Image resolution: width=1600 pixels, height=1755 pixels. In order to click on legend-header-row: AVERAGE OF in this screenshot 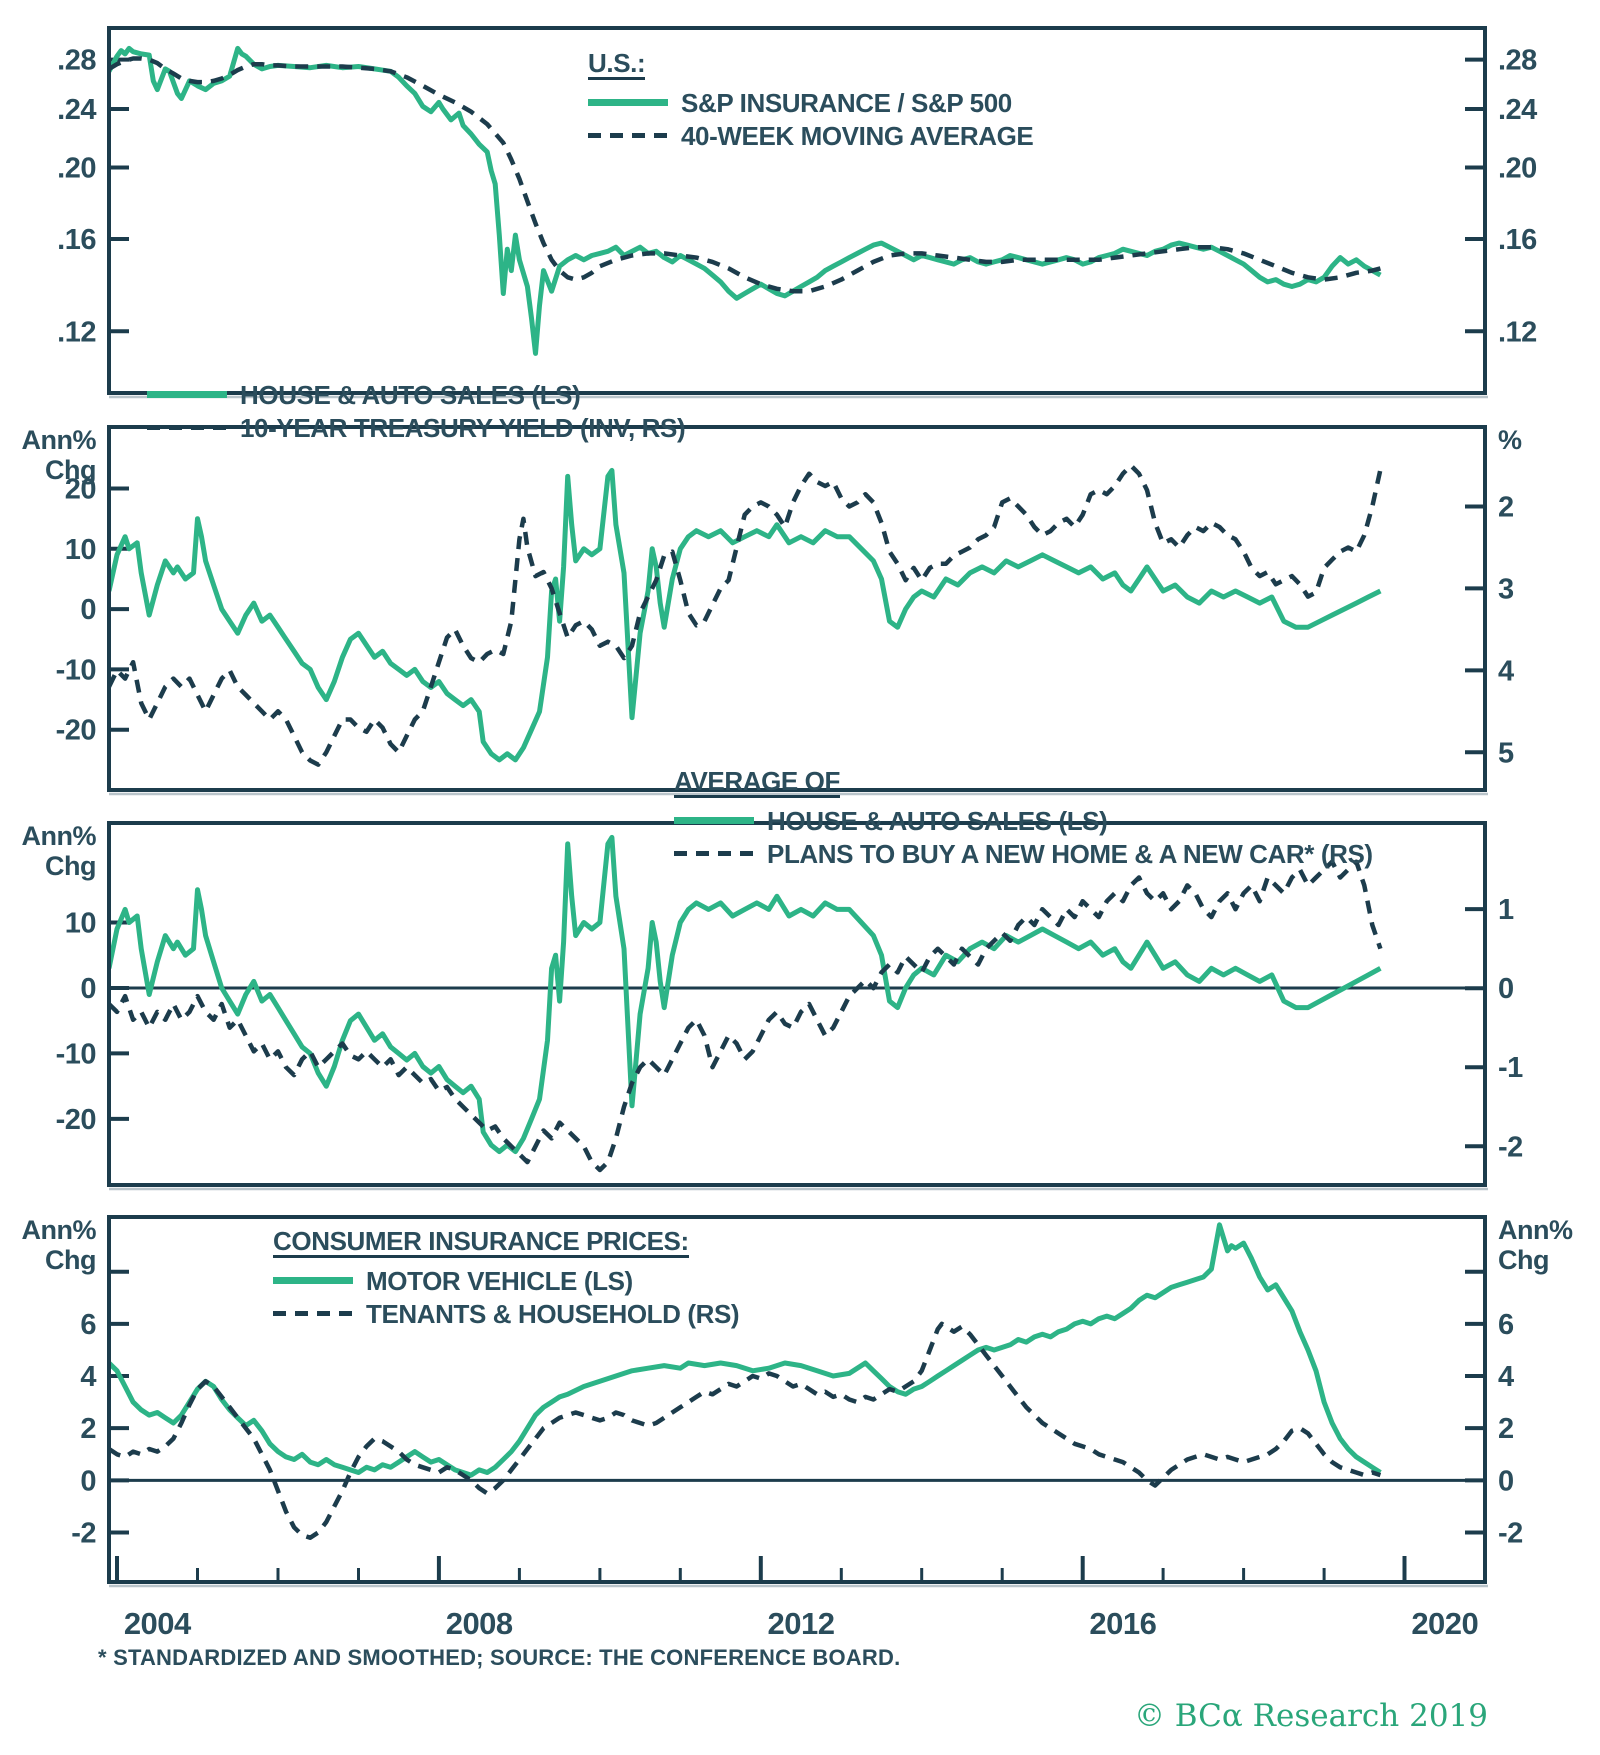, I will do `click(1023, 786)`.